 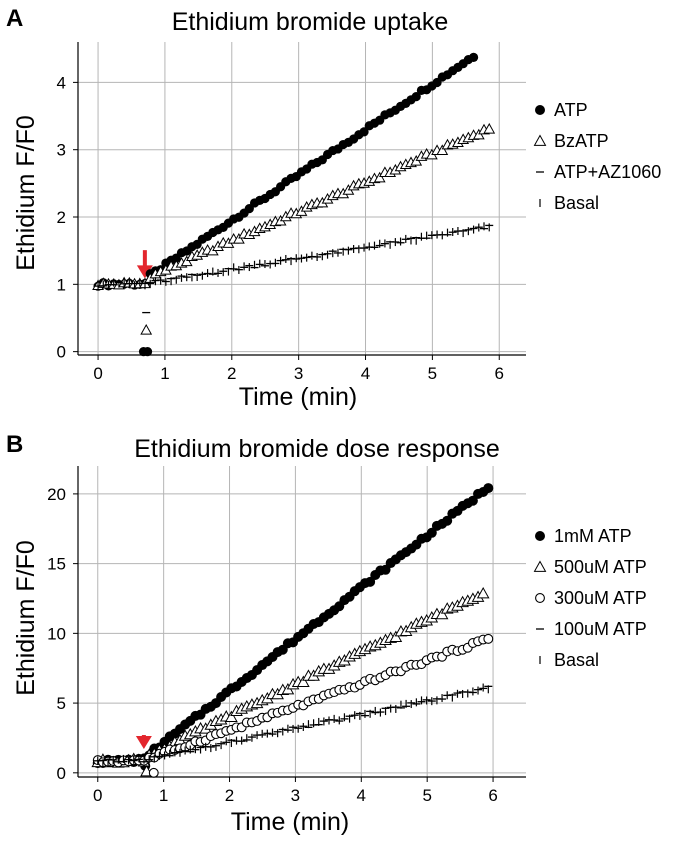 What do you see at coordinates (61, 82) in the screenshot?
I see `y-tick-label: 4` at bounding box center [61, 82].